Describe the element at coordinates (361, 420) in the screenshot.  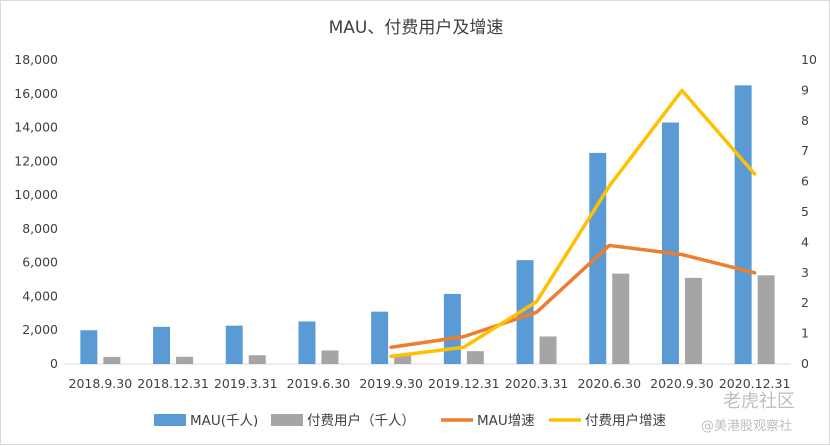
I see `legend-label: 付费用户（千人）` at that location.